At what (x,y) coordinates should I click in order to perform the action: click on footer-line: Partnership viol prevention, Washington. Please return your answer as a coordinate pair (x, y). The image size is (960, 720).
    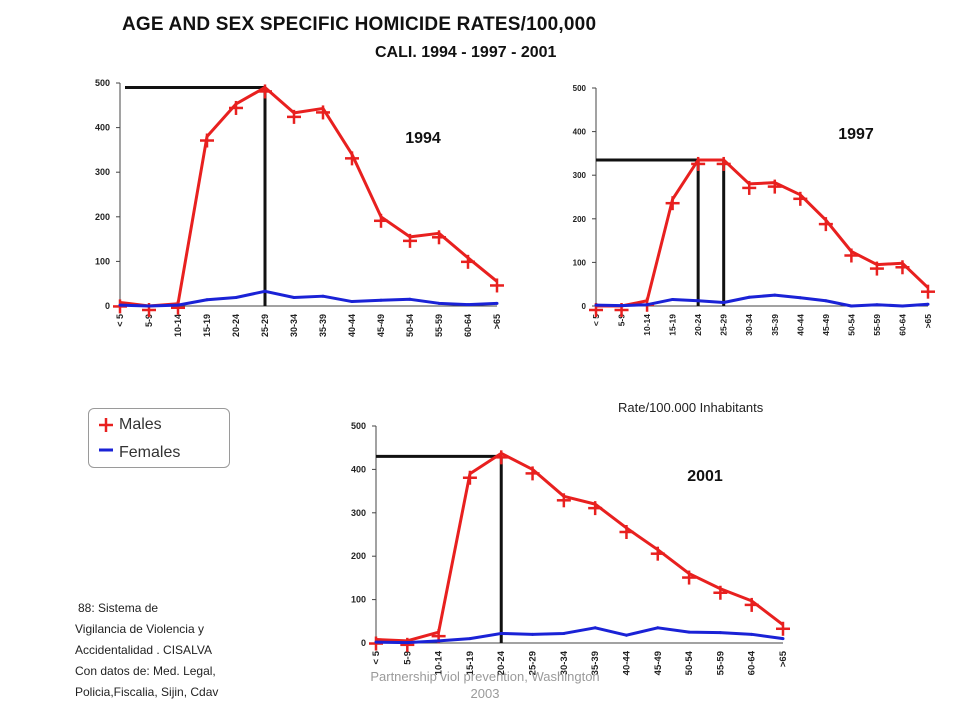
    Looking at the image, I should click on (485, 676).